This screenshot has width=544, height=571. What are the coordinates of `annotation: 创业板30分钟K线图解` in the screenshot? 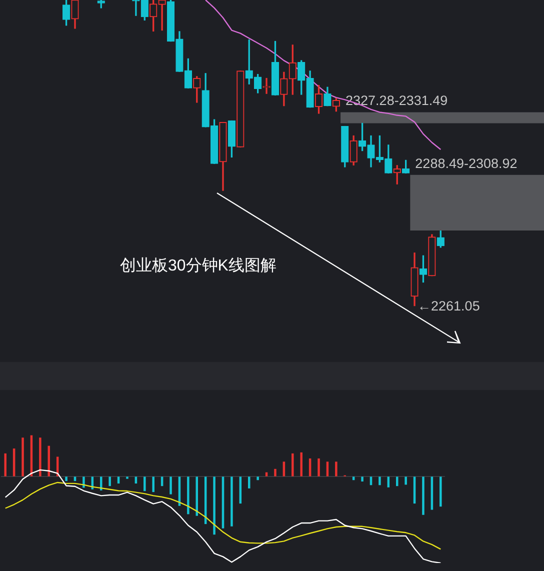 It's located at (198, 265).